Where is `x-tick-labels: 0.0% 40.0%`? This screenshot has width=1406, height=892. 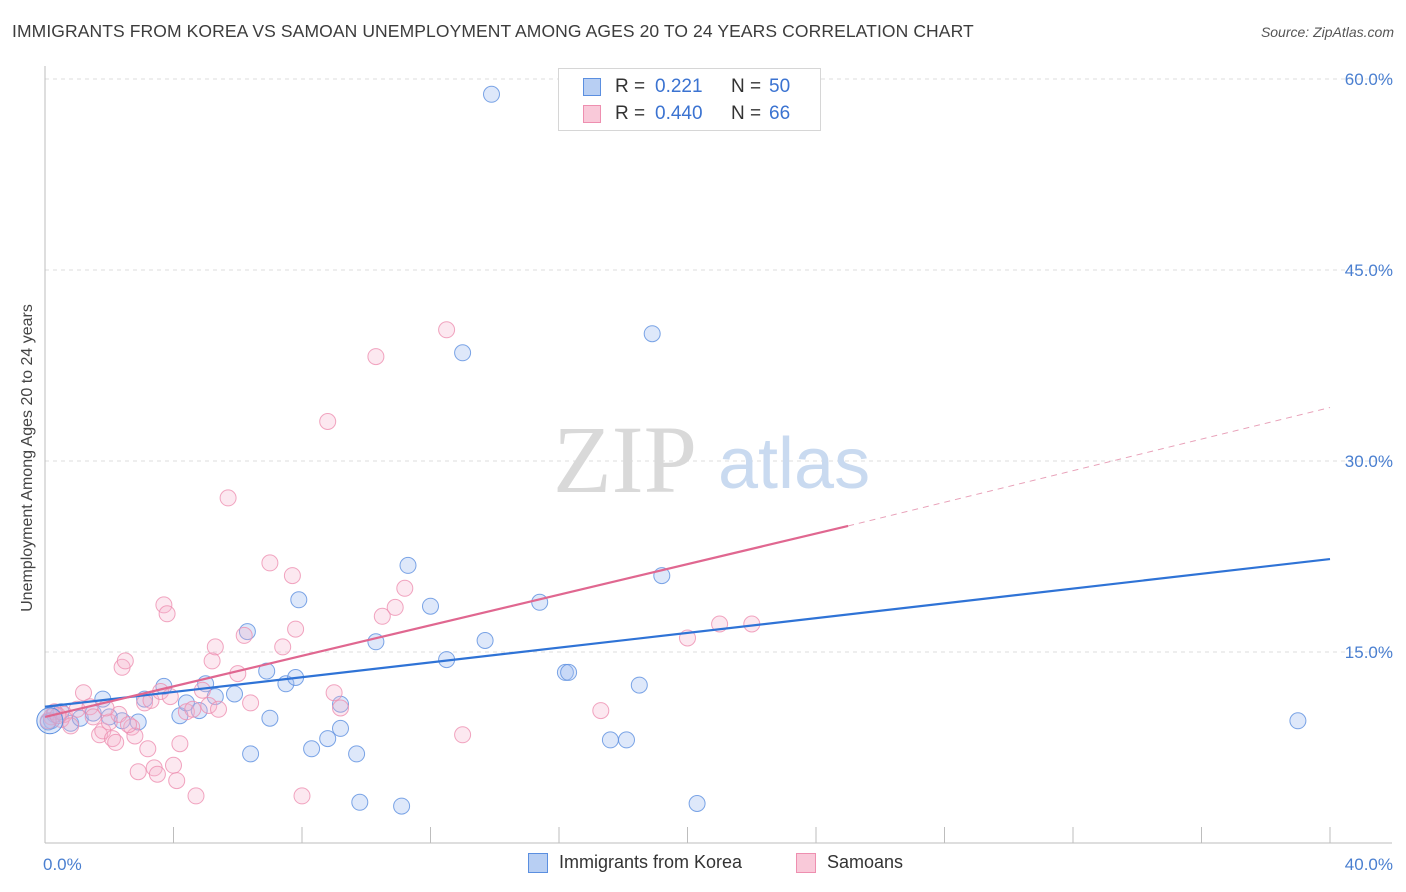
x-tick-labels: 0.0% 40.0% is located at coordinates (718, 864).